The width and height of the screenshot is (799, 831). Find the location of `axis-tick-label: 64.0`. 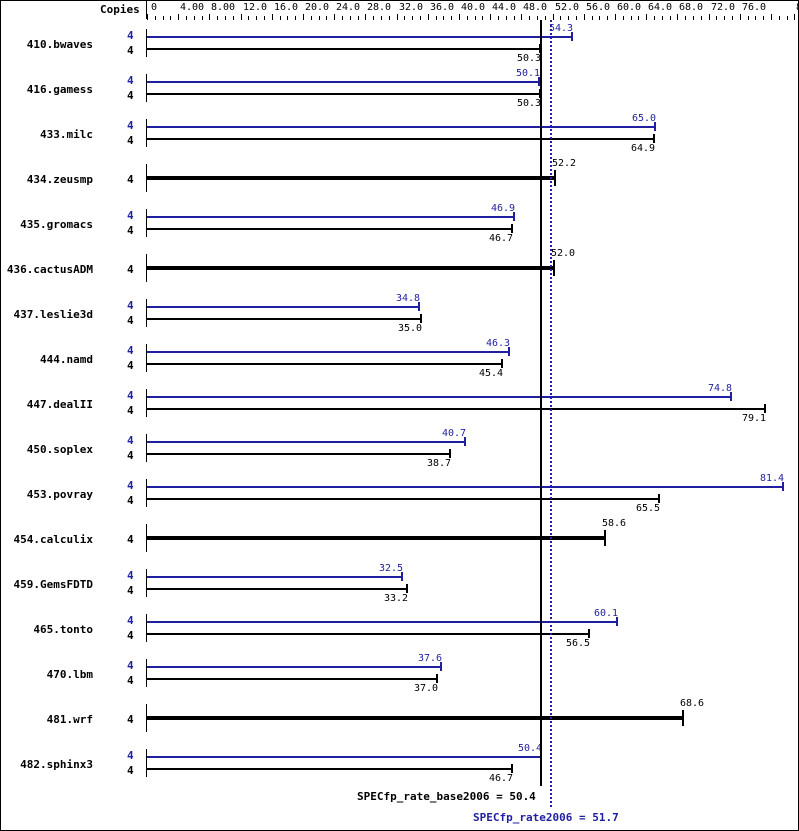

axis-tick-label: 64.0 is located at coordinates (660, 7).